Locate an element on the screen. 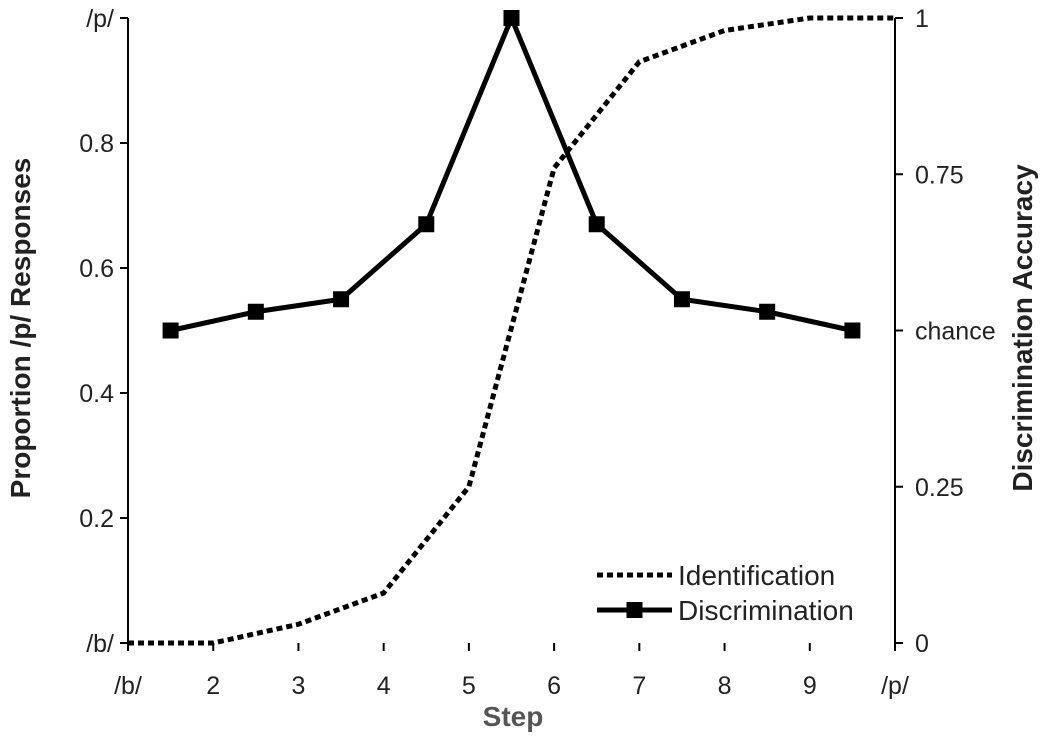  right-y-tick-label: 1 is located at coordinates (922, 19).